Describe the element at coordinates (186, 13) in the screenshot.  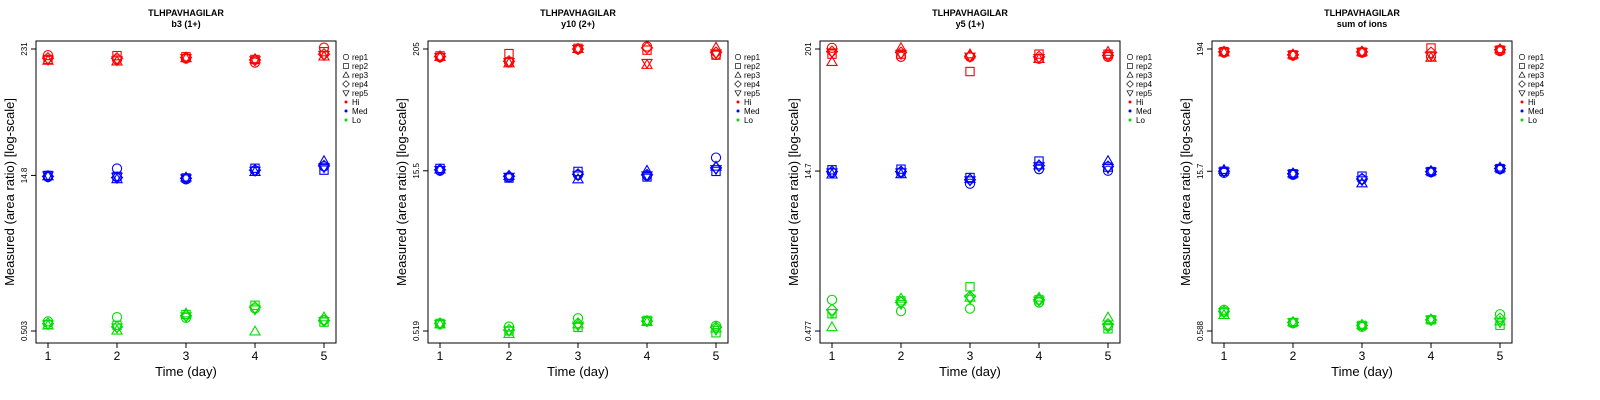
I see `chart-title: TLHPAVHAGILAR` at that location.